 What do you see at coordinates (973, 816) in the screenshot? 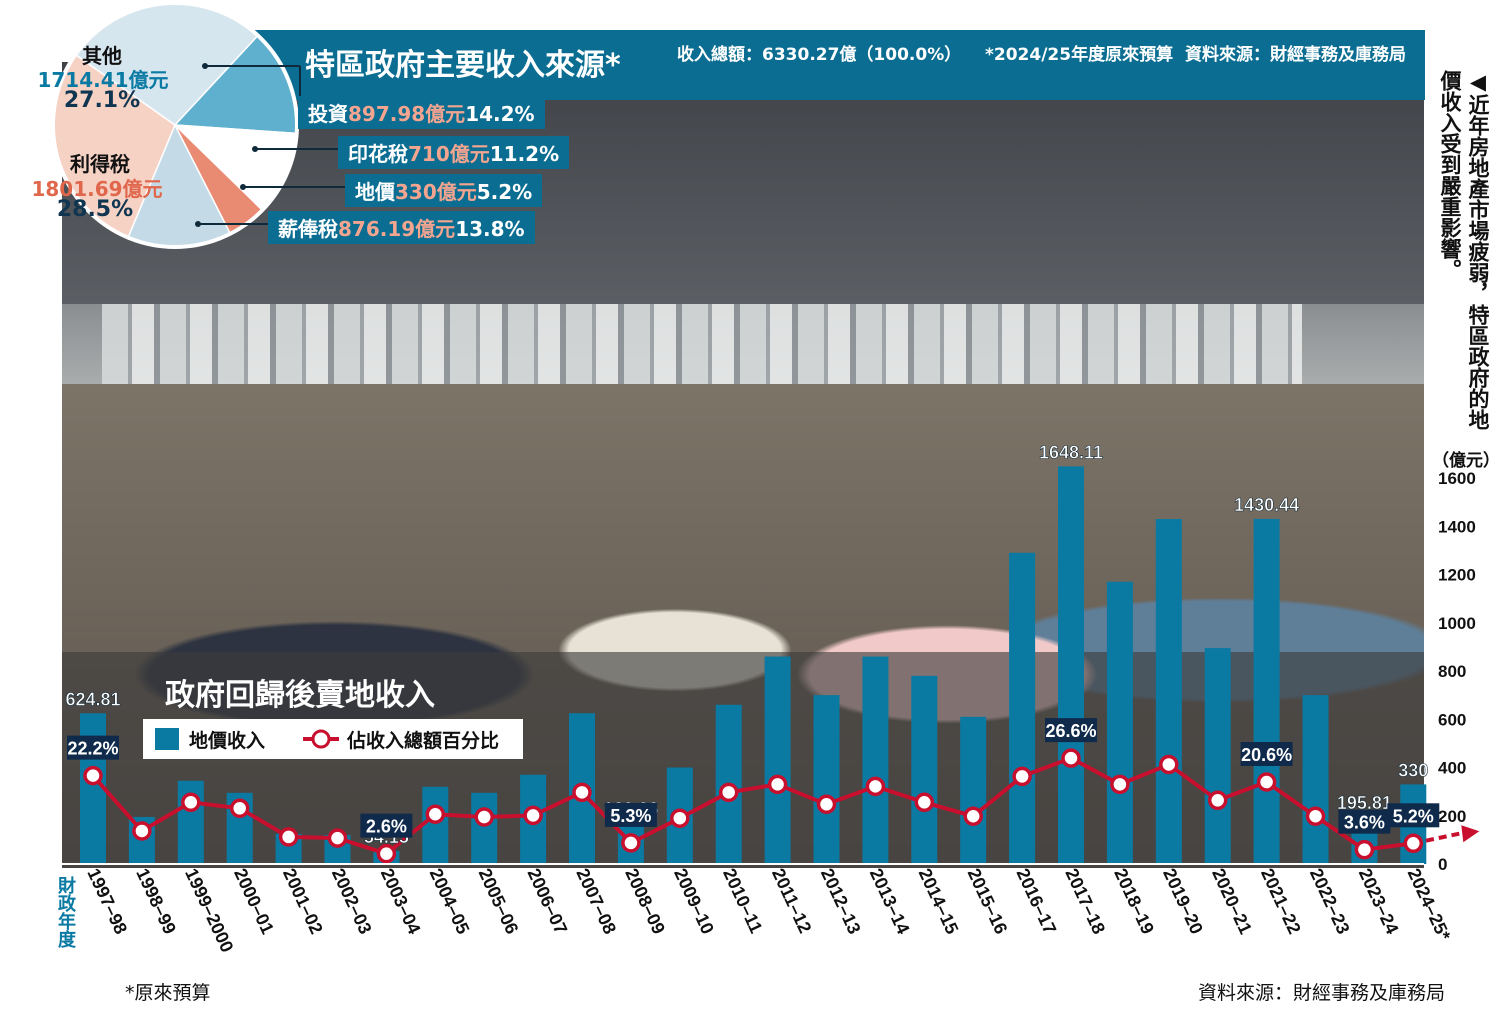
I see `pct-point-2015–16` at bounding box center [973, 816].